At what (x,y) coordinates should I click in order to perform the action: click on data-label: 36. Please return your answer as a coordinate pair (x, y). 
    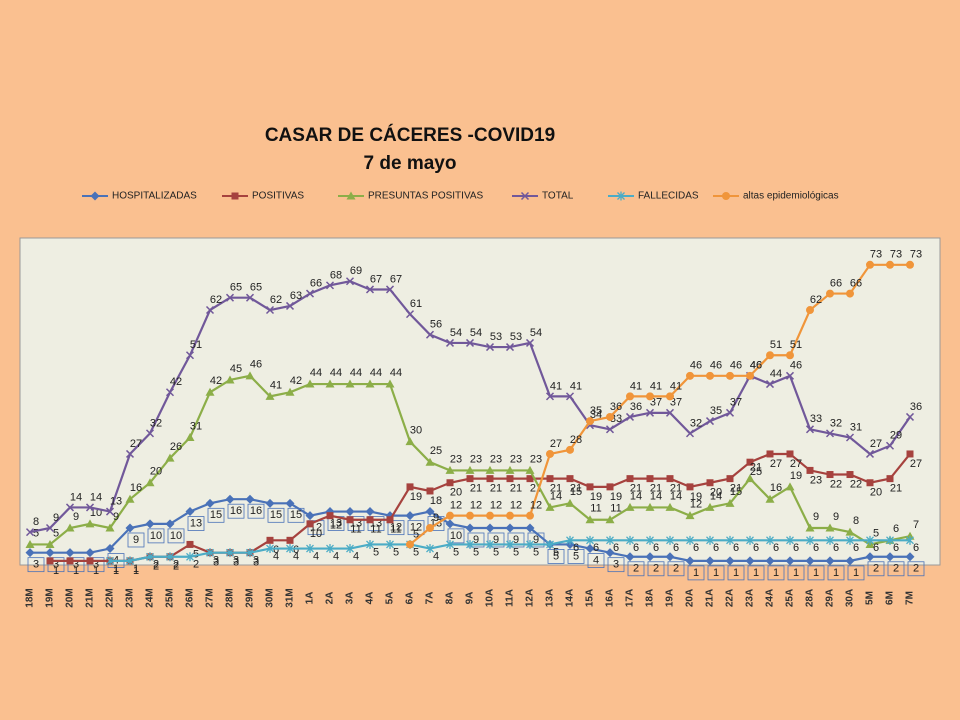
    Looking at the image, I should click on (916, 407).